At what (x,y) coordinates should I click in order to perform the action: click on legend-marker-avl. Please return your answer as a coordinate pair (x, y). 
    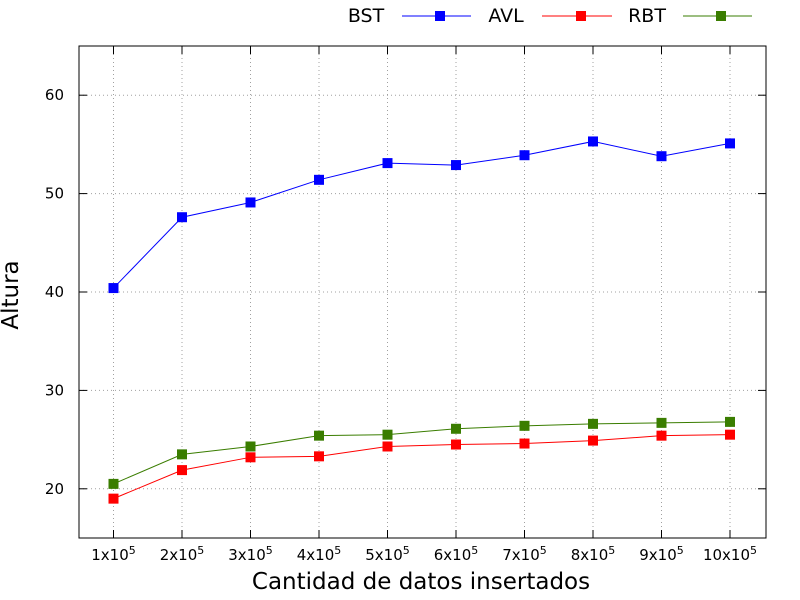
    Looking at the image, I should click on (581, 16).